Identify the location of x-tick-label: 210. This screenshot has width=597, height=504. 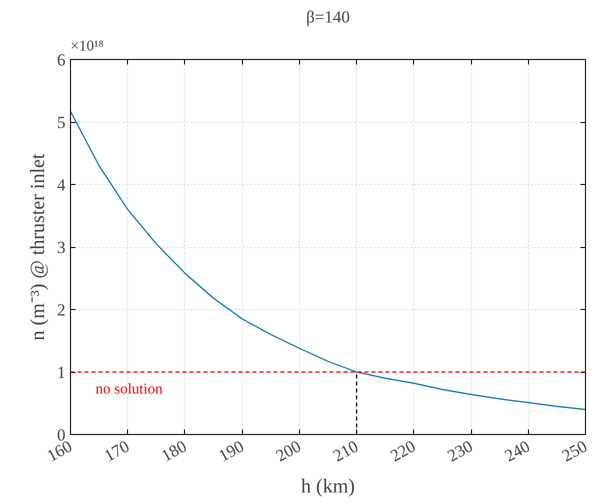
(346, 451).